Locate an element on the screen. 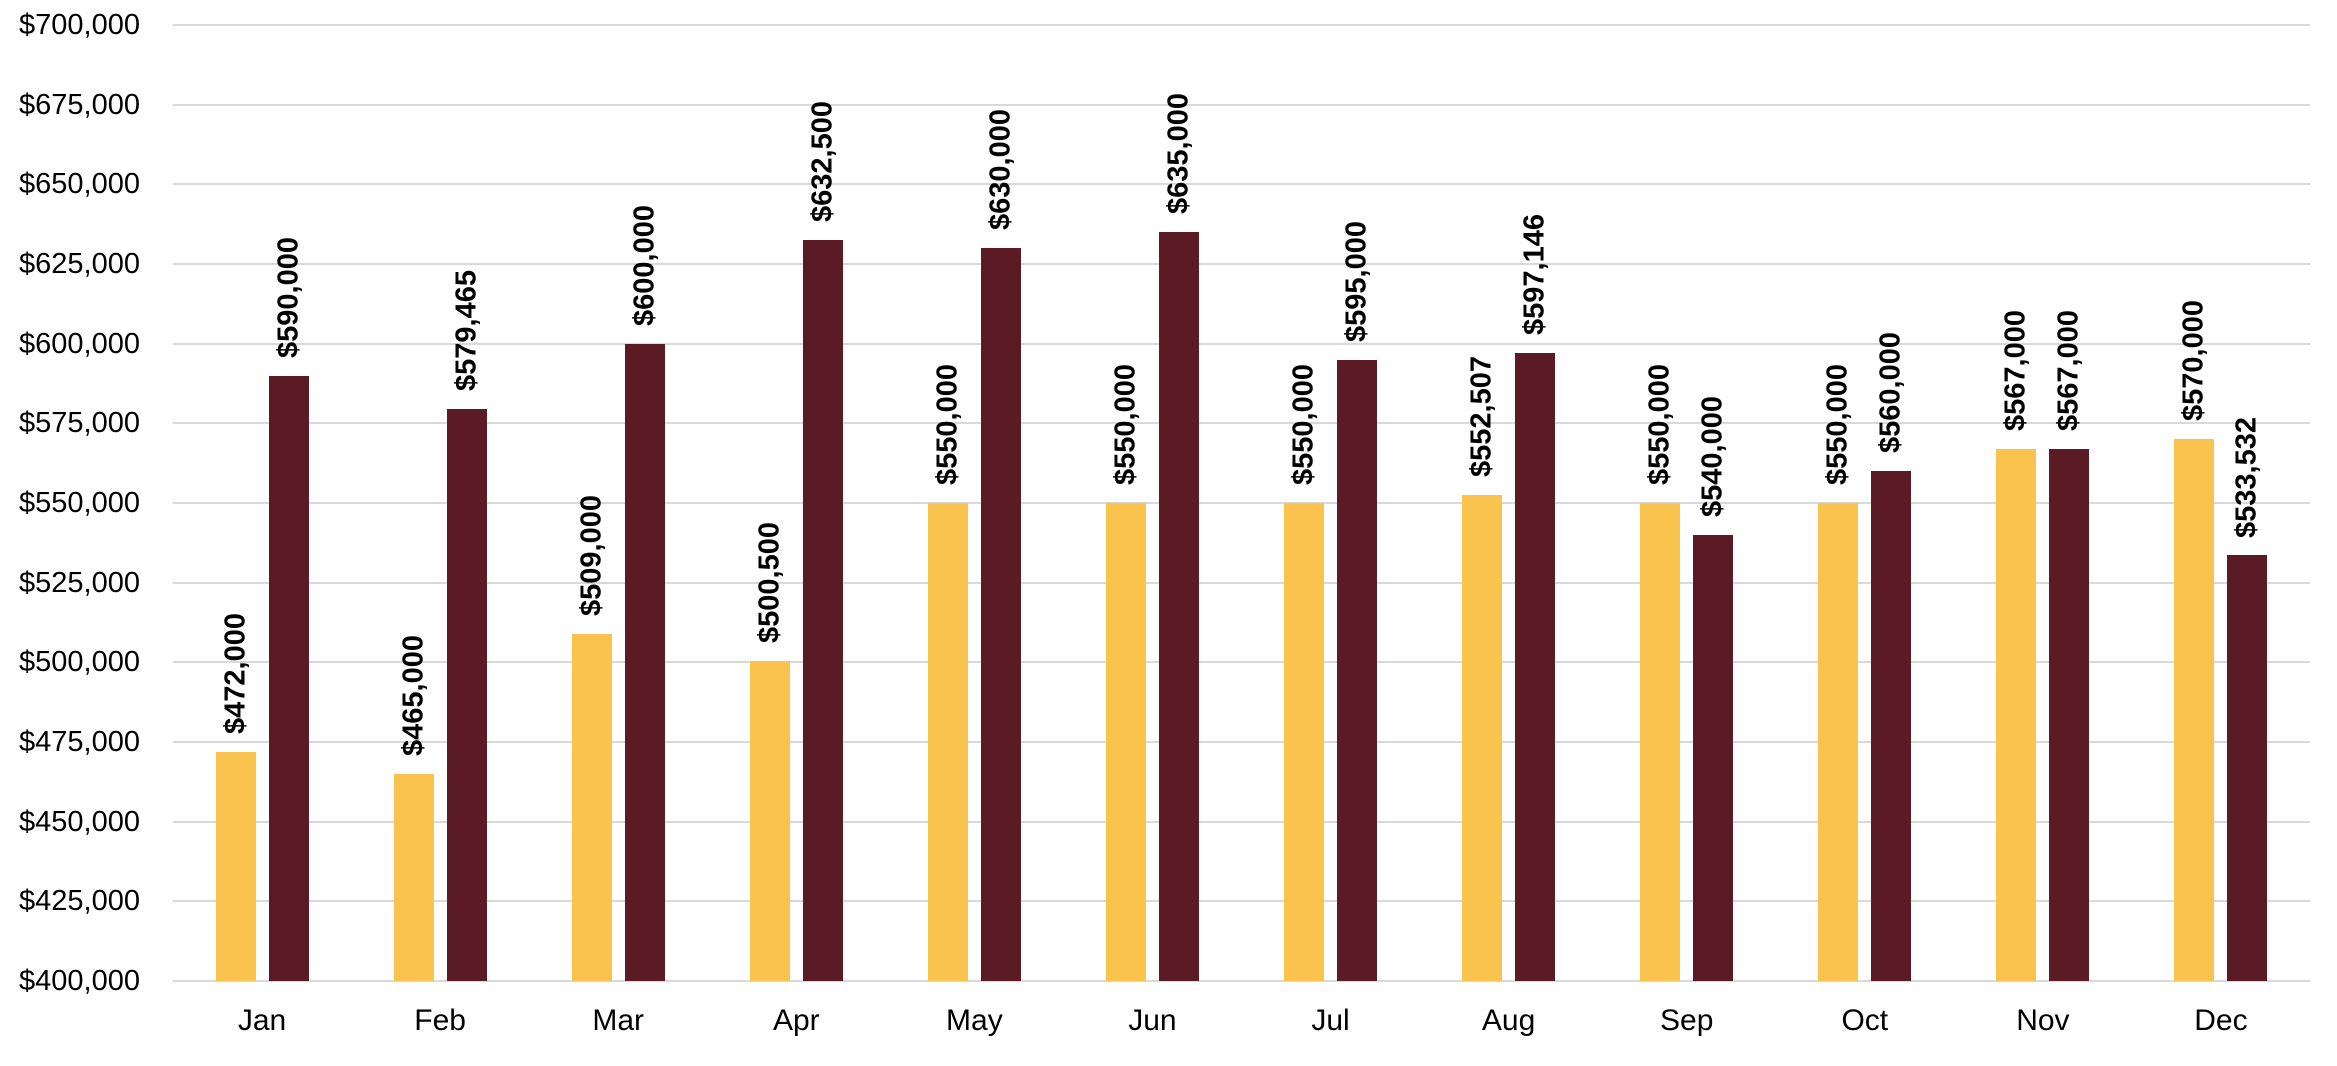  month-group-jun: $550,000 $635,000 is located at coordinates (1152, 503).